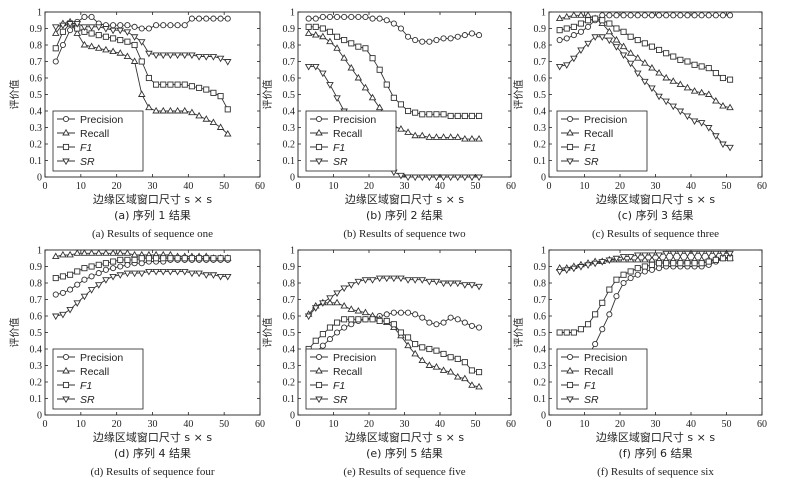  Describe the element at coordinates (393, 298) in the screenshot. I see `series-sr` at that location.